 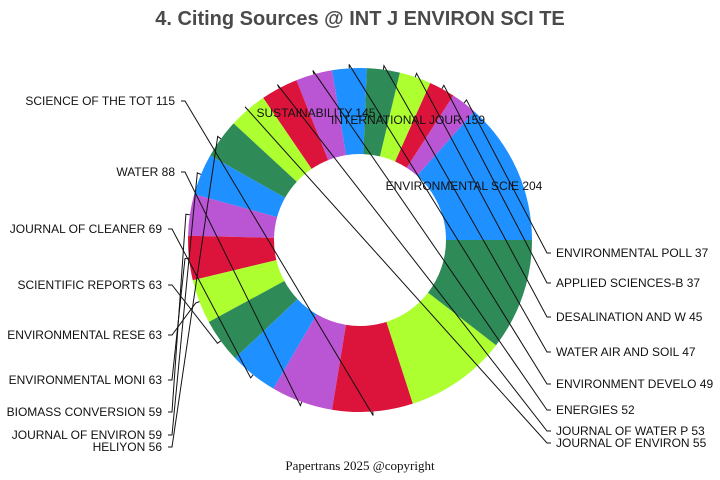 I want to click on slice-label-12: ENVIRONMENTAL MONI 63, so click(x=86, y=380).